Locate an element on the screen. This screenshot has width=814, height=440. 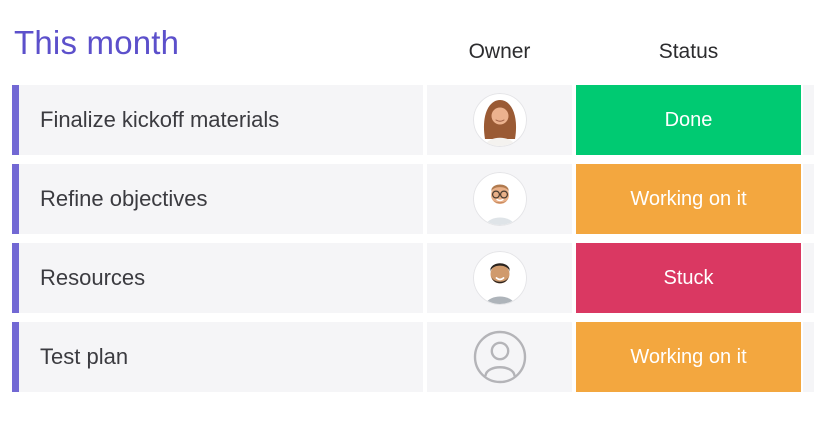
task-label: Refine objectives is located at coordinates (124, 198).